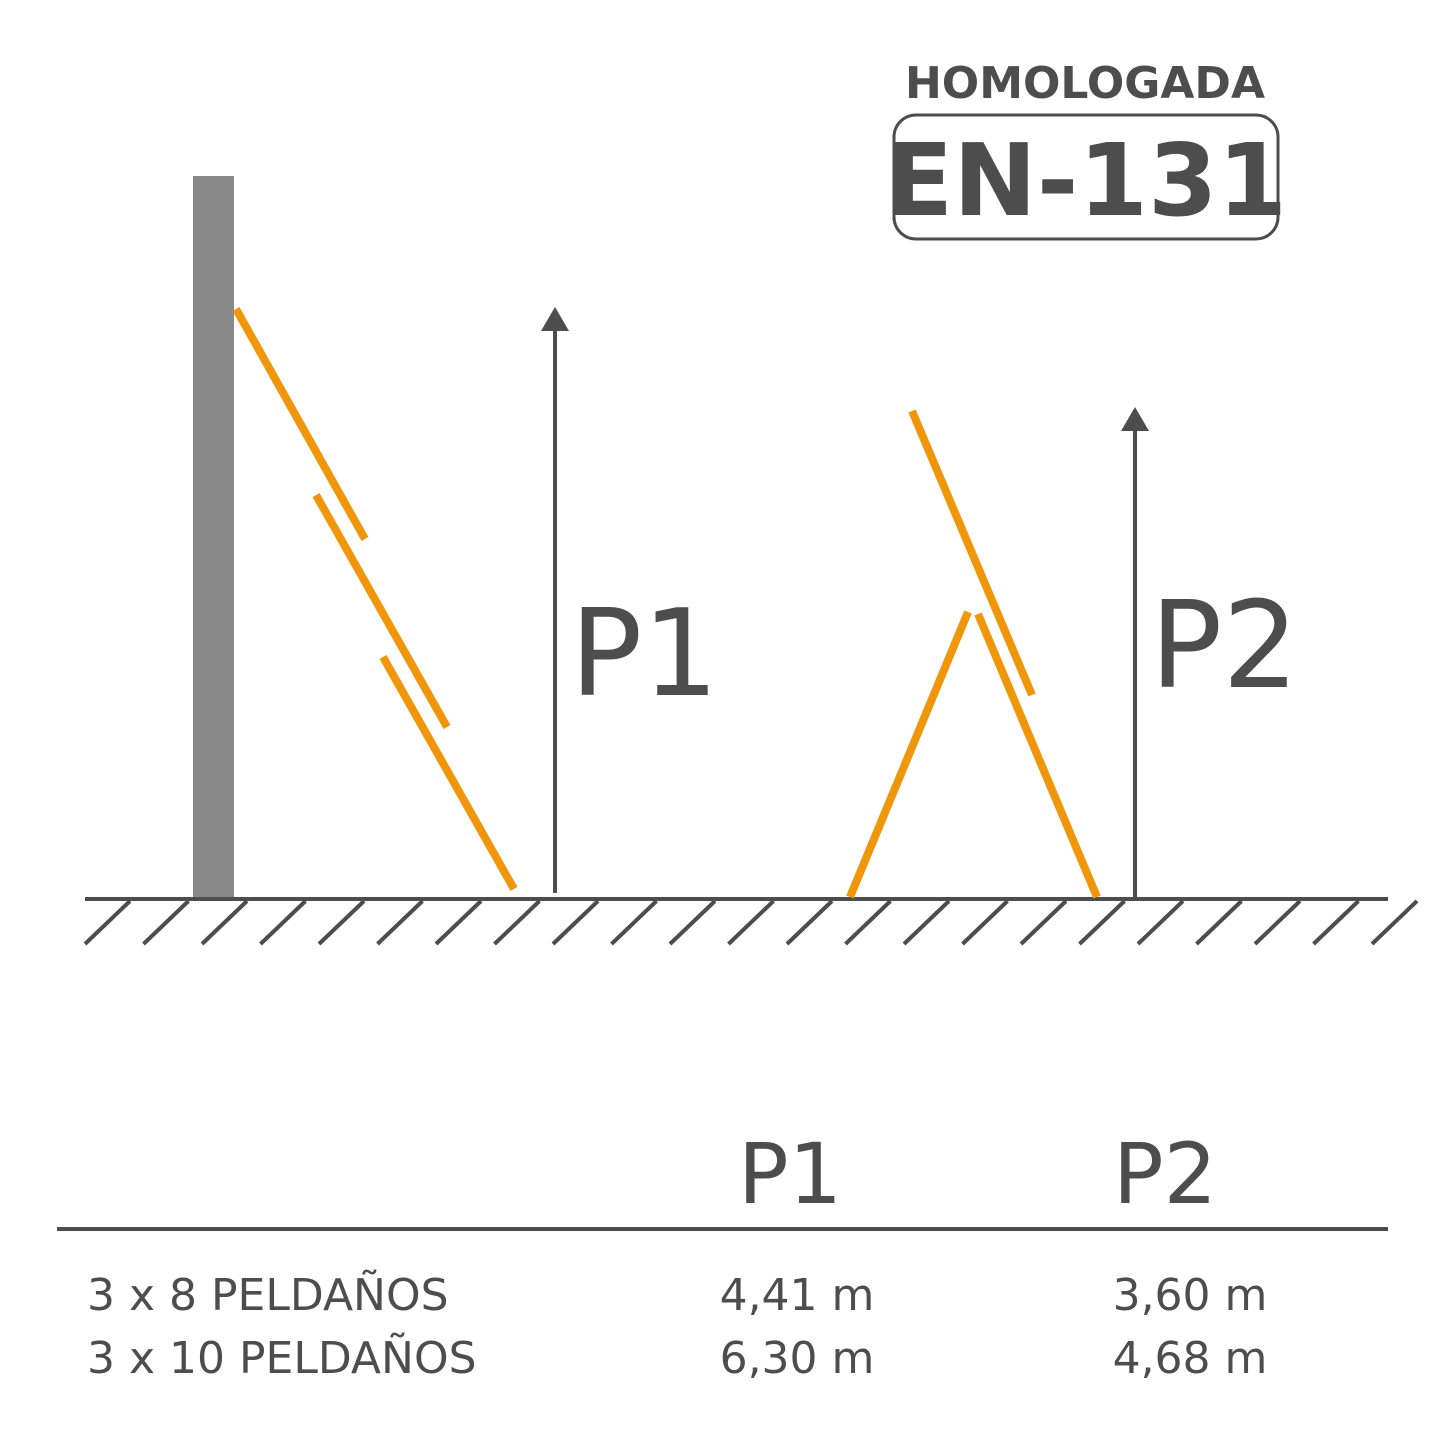 The height and width of the screenshot is (1445, 1445). What do you see at coordinates (973, 654) in the screenshot?
I see `ladder-a-frame` at bounding box center [973, 654].